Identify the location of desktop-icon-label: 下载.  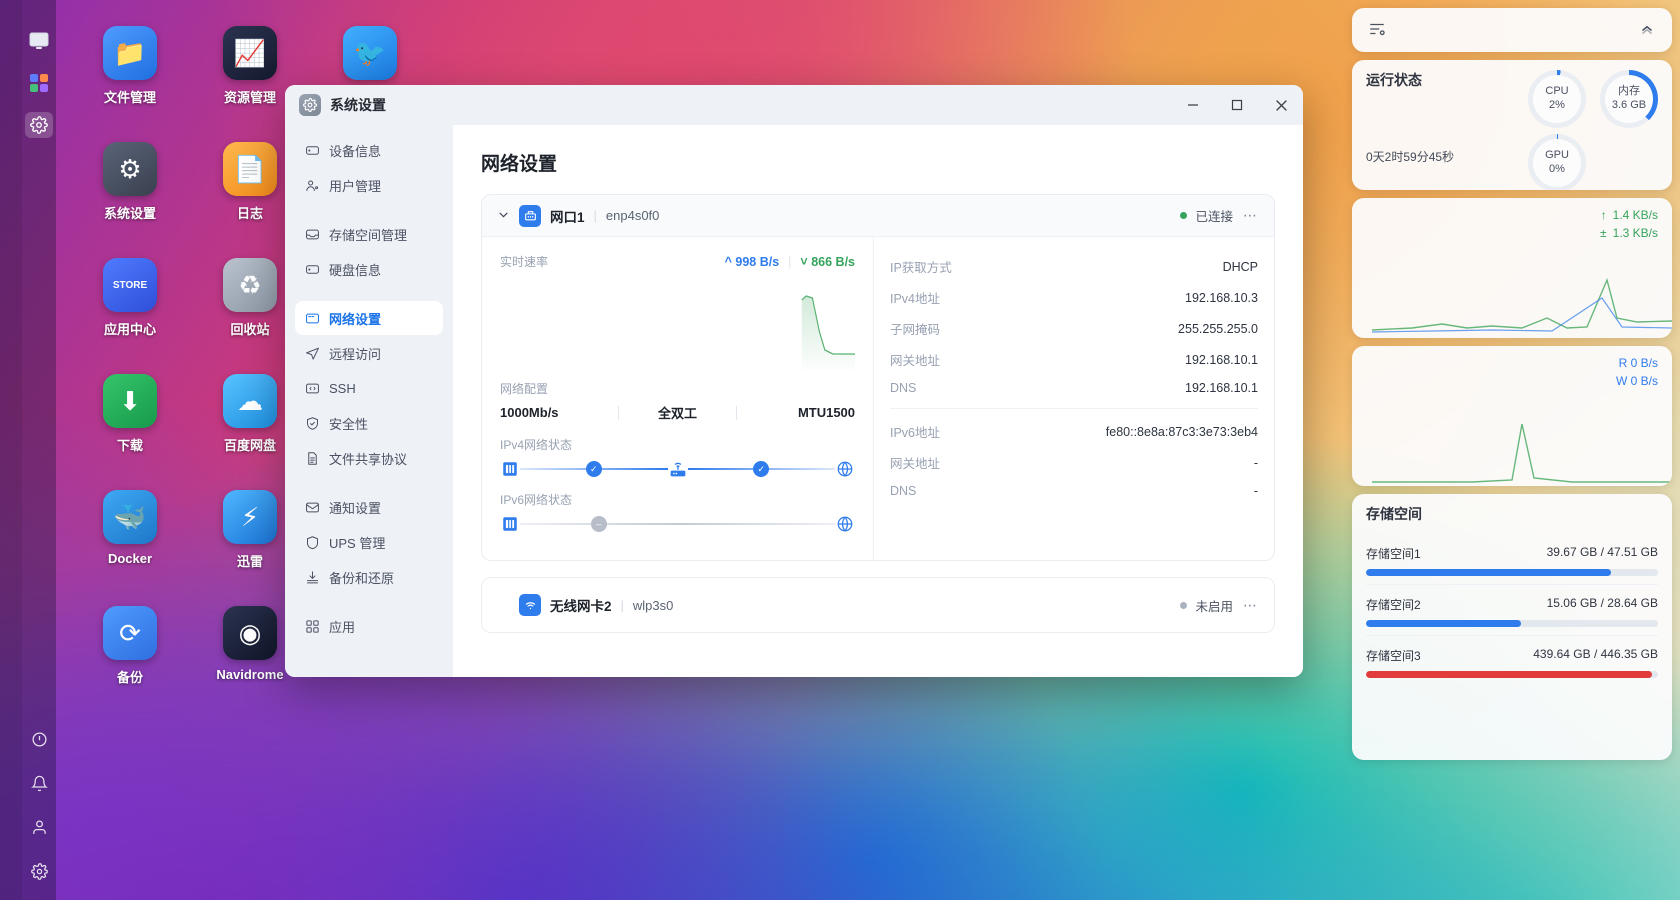
(129, 445).